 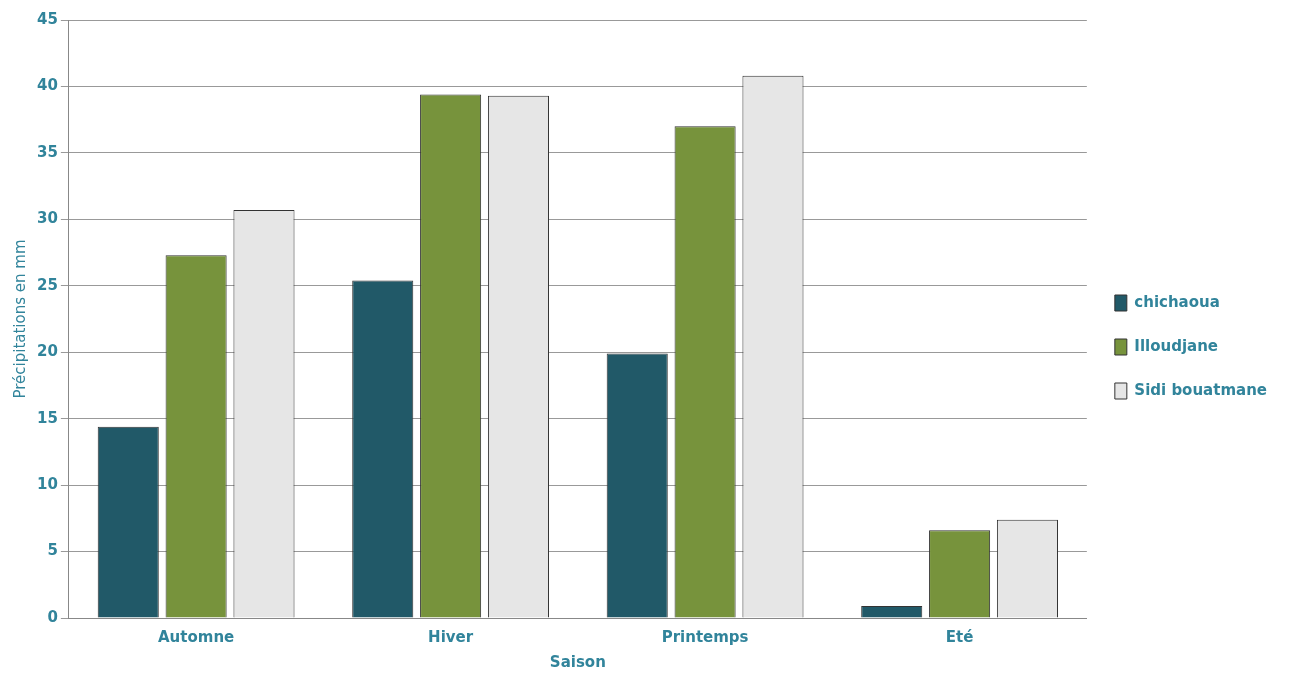 I want to click on y-tick-label: 25, so click(x=47, y=284).